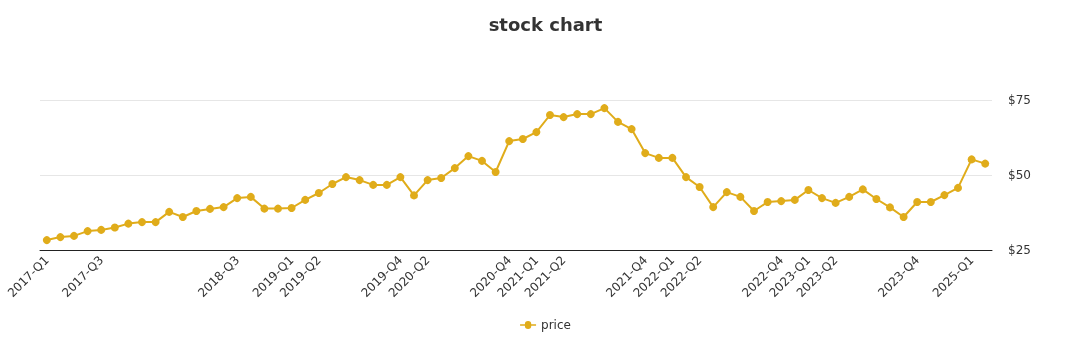  Describe the element at coordinates (556, 325) in the screenshot. I see `legend-label: price` at that location.